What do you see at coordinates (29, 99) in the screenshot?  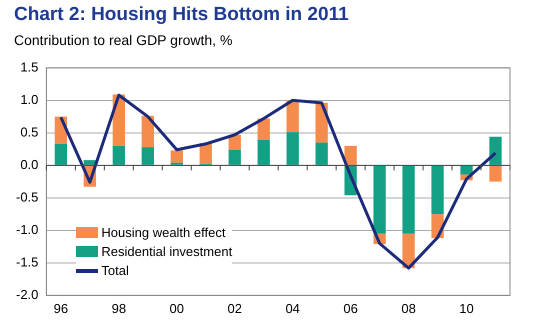 I see `y-tick-label: 1.0` at bounding box center [29, 99].